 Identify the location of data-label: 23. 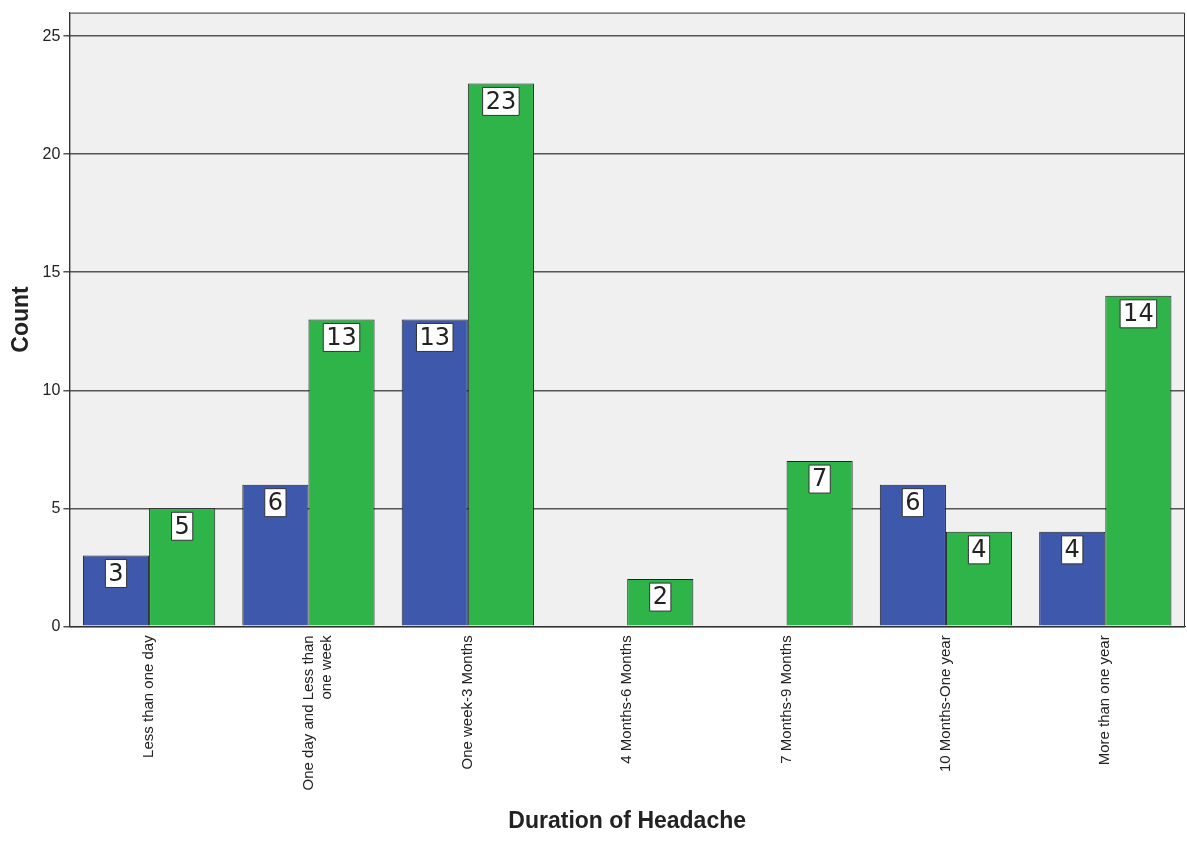
(501, 100).